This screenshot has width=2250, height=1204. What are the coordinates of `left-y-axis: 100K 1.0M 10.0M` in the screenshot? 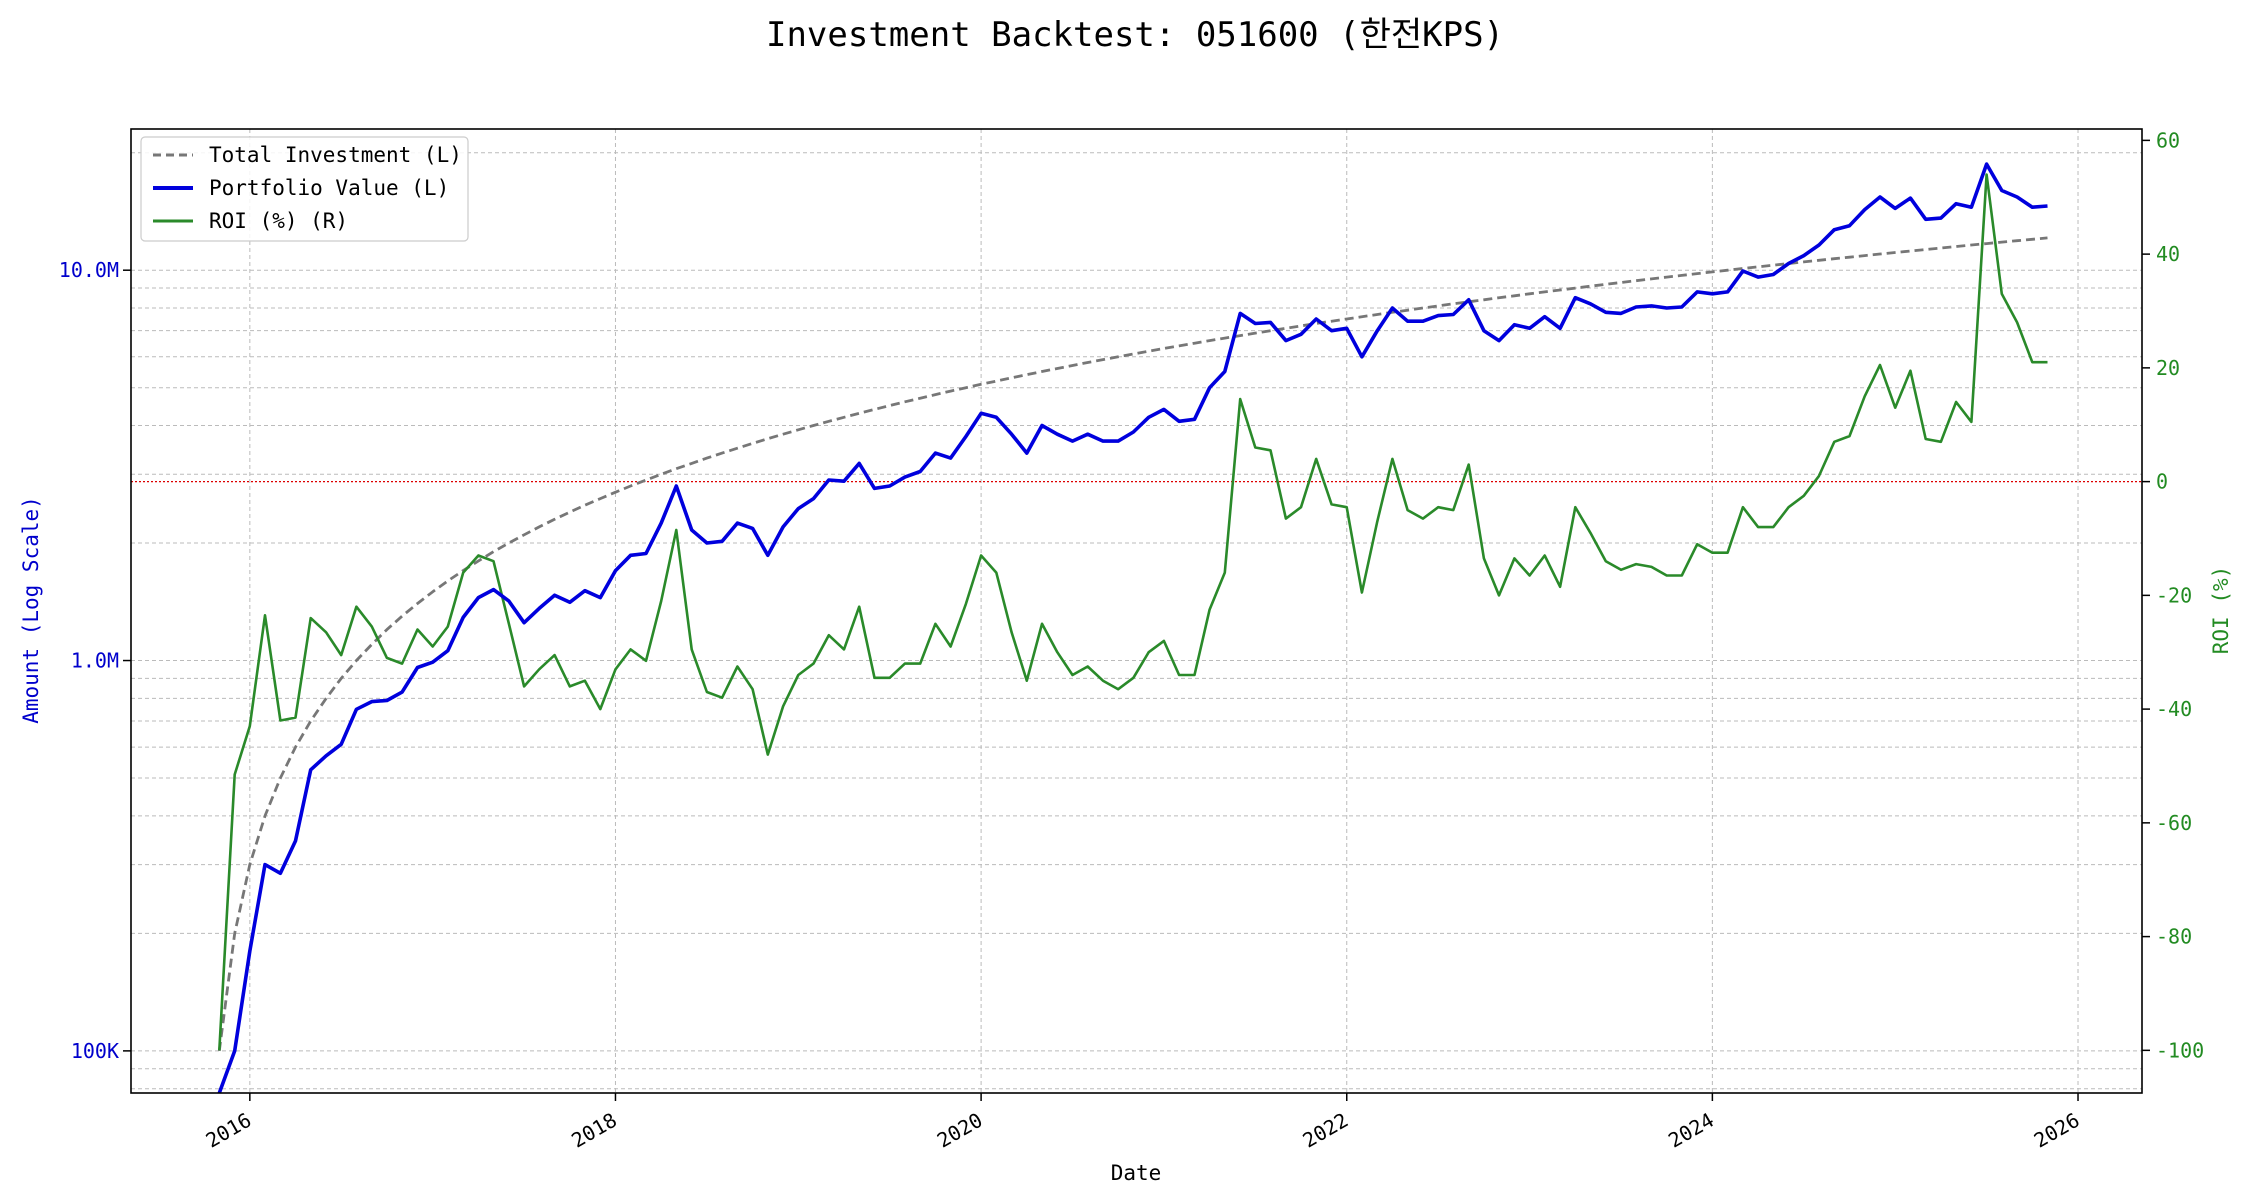 It's located at (95, 660).